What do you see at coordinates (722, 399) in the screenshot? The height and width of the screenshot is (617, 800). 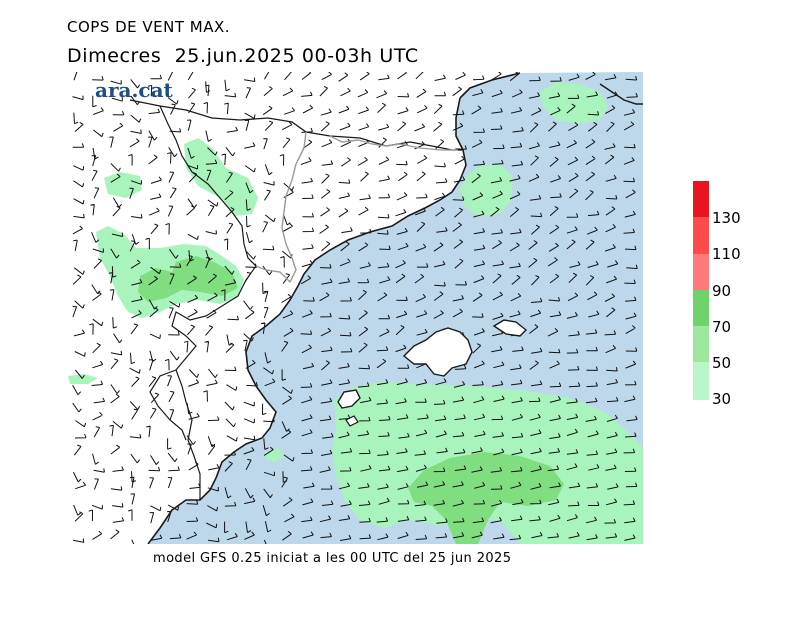 I see `legend-label-30: 30` at bounding box center [722, 399].